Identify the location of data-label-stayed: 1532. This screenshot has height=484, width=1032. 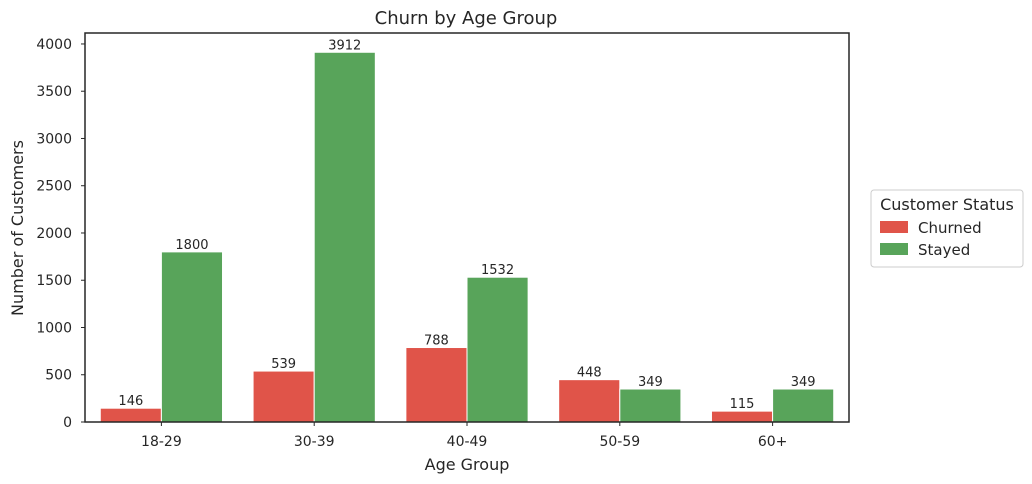
(497, 270).